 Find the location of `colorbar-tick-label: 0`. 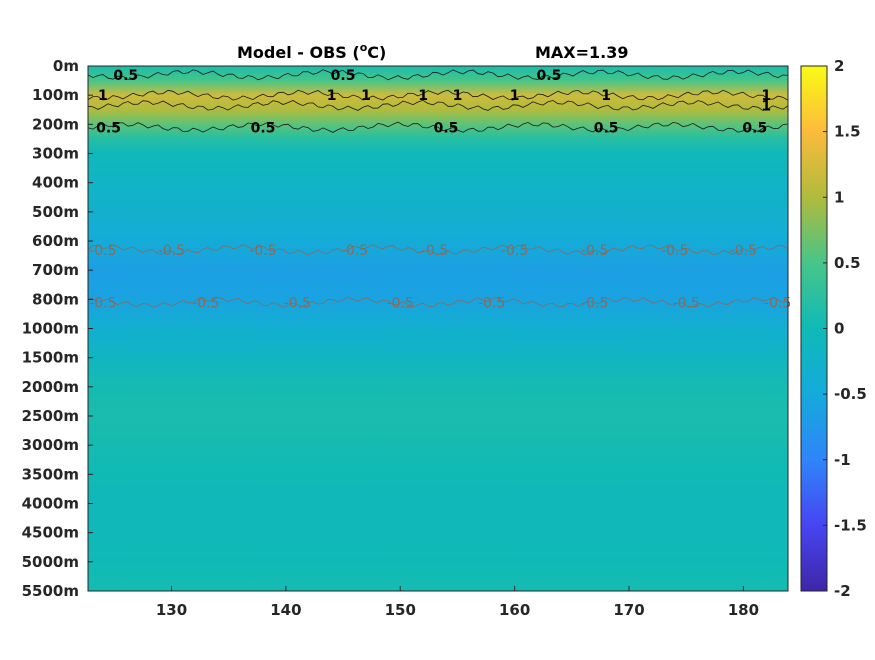

colorbar-tick-label: 0 is located at coordinates (839, 329).